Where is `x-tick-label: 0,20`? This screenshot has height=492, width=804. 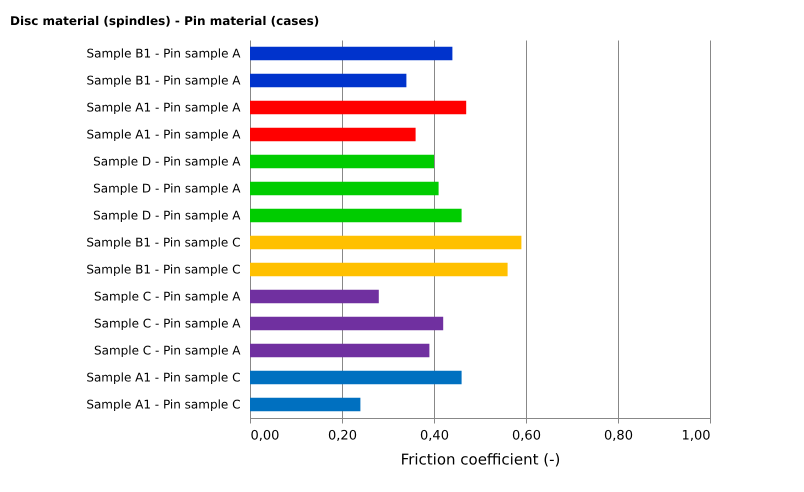 x-tick-label: 0,20 is located at coordinates (342, 436).